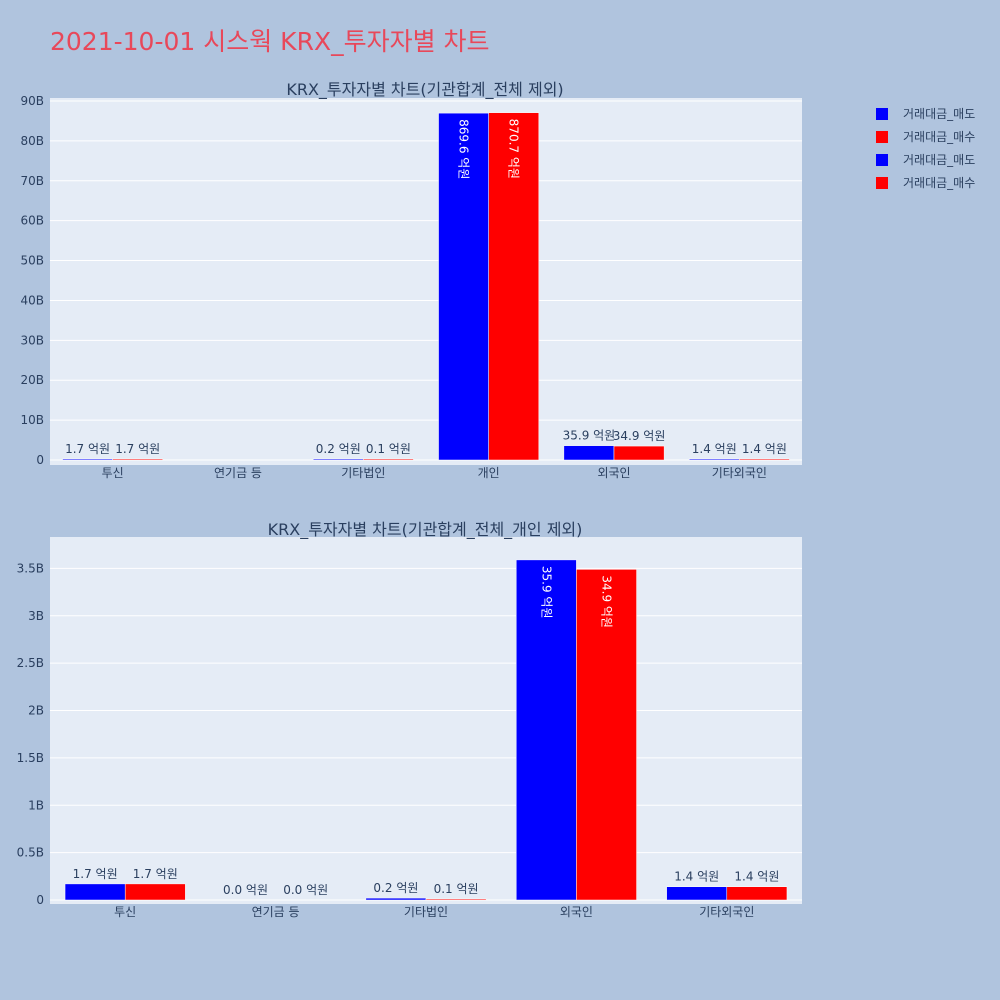 The height and width of the screenshot is (1000, 1000). What do you see at coordinates (30, 758) in the screenshot?
I see `y-tick-label: 1.5B` at bounding box center [30, 758].